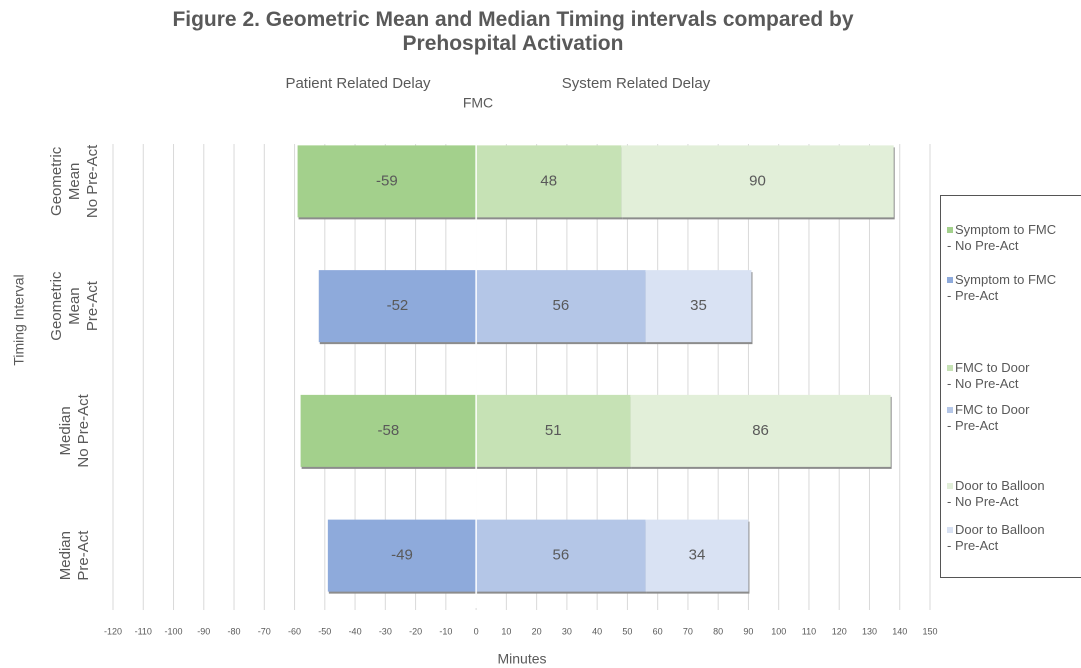 Image resolution: width=1081 pixels, height=668 pixels. I want to click on x-axis-title: Minutes, so click(521, 659).